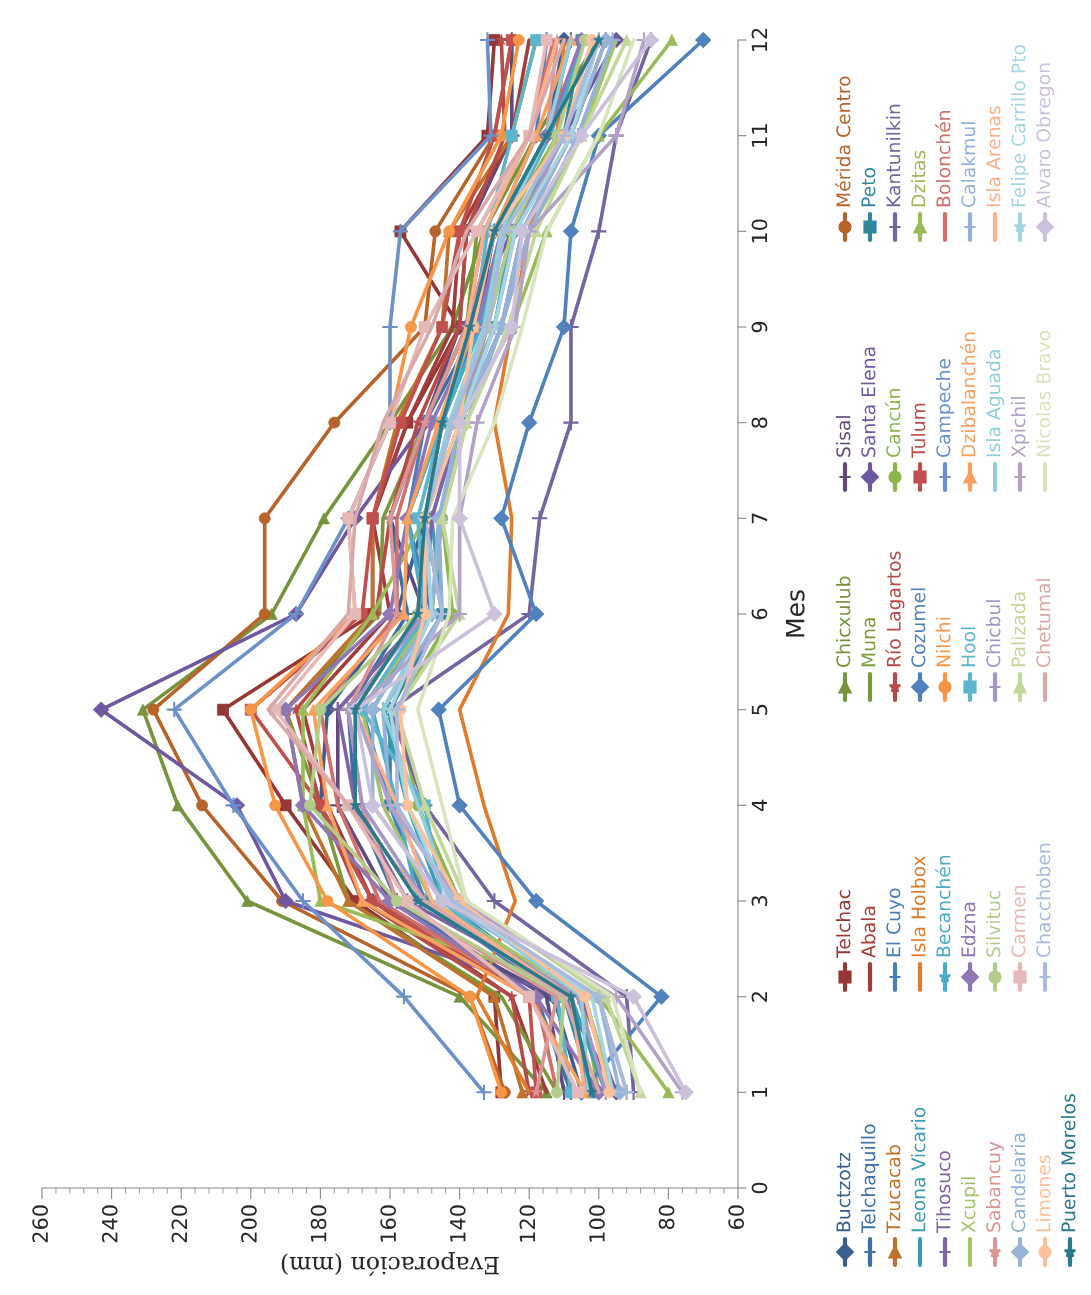 The image size is (1091, 1295). Describe the element at coordinates (918, 627) in the screenshot. I see `text: Cozumel` at that location.